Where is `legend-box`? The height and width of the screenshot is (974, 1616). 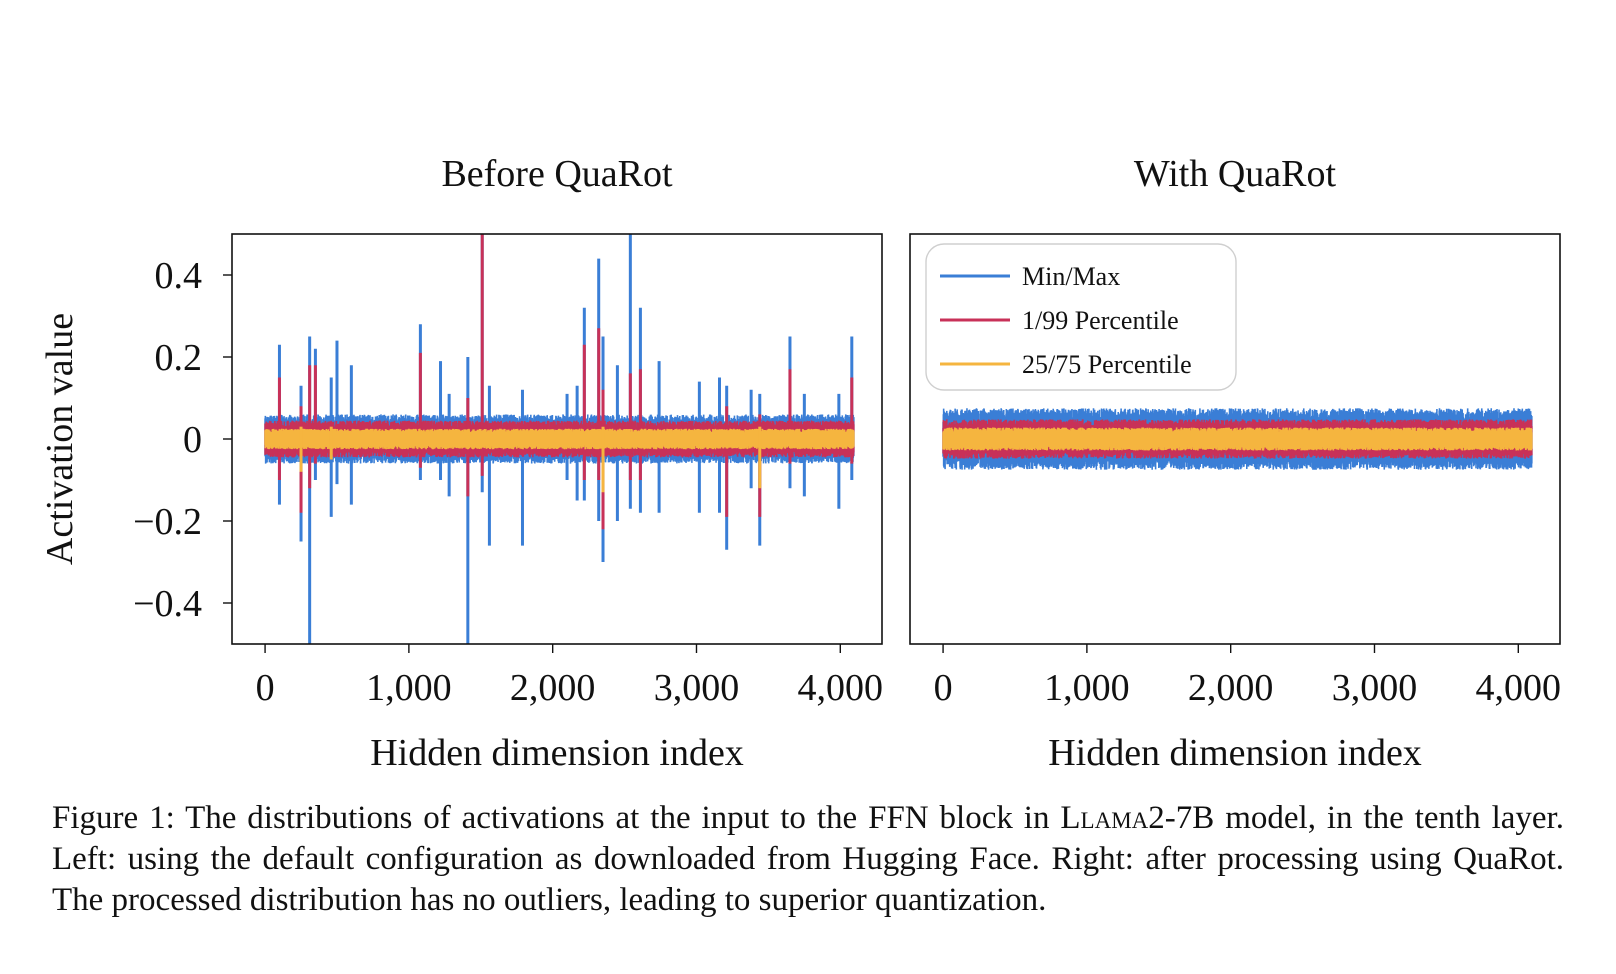 legend-box is located at coordinates (1081, 317).